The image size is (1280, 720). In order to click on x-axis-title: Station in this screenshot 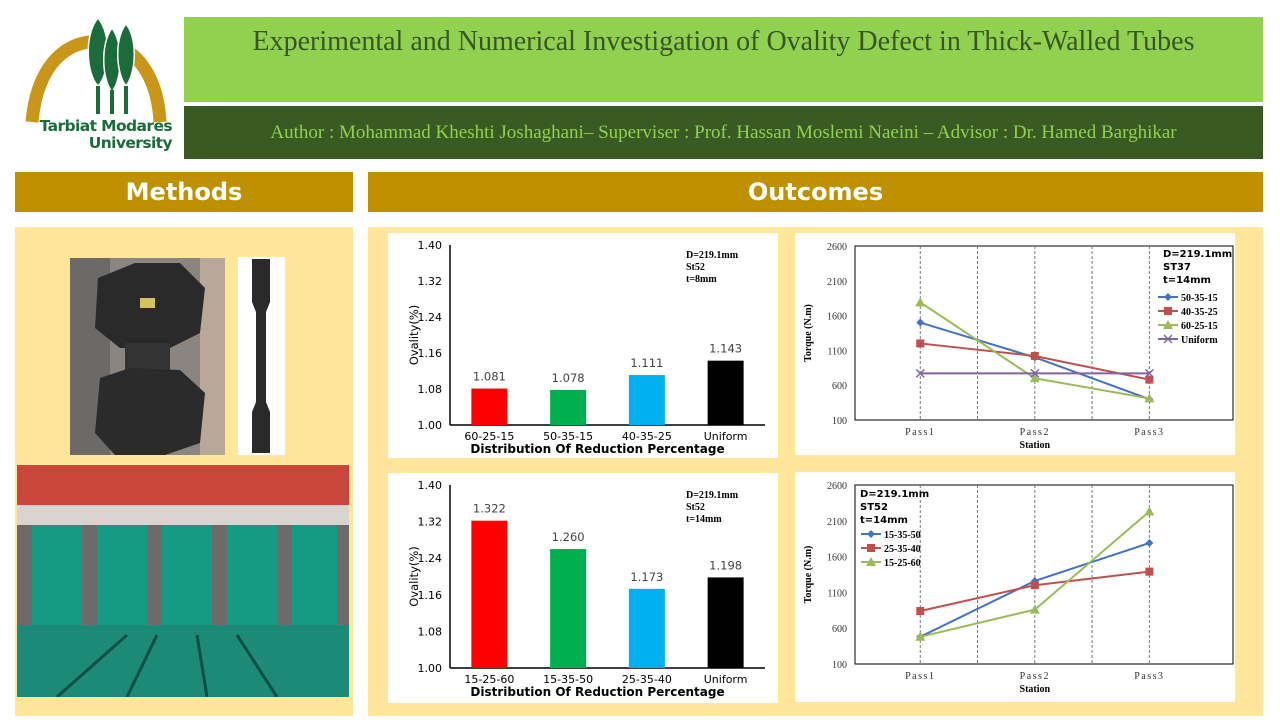, I will do `click(1035, 445)`.